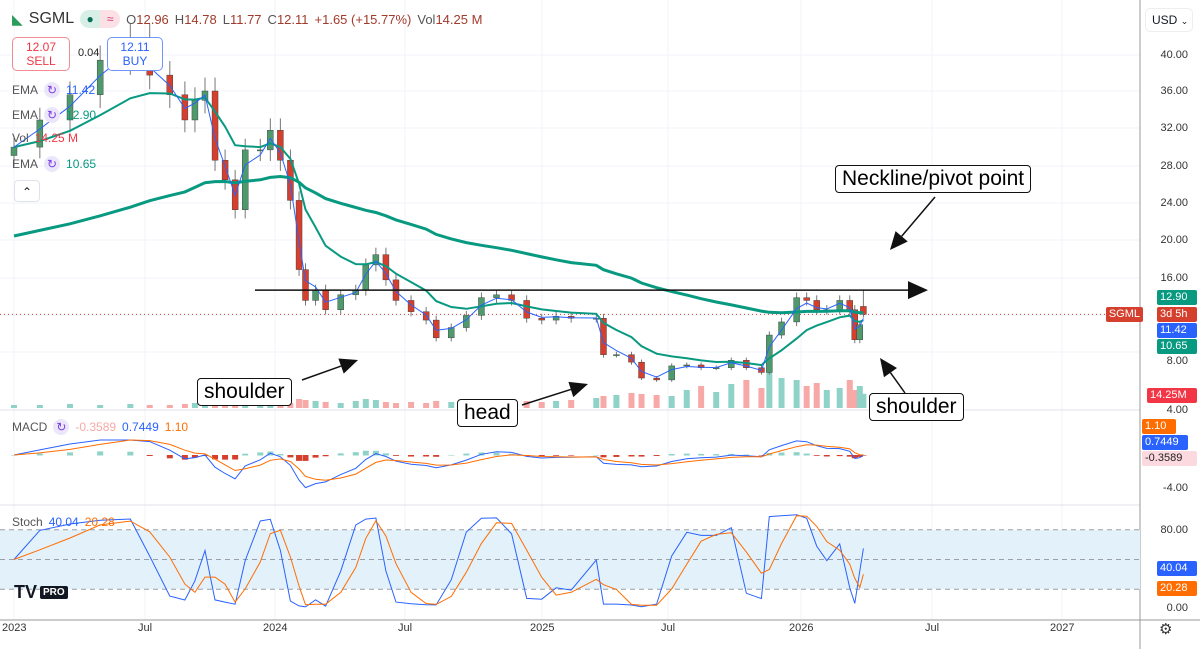 This screenshot has width=1200, height=649. What do you see at coordinates (1062, 628) in the screenshot?
I see `time-axis-label: 2027` at bounding box center [1062, 628].